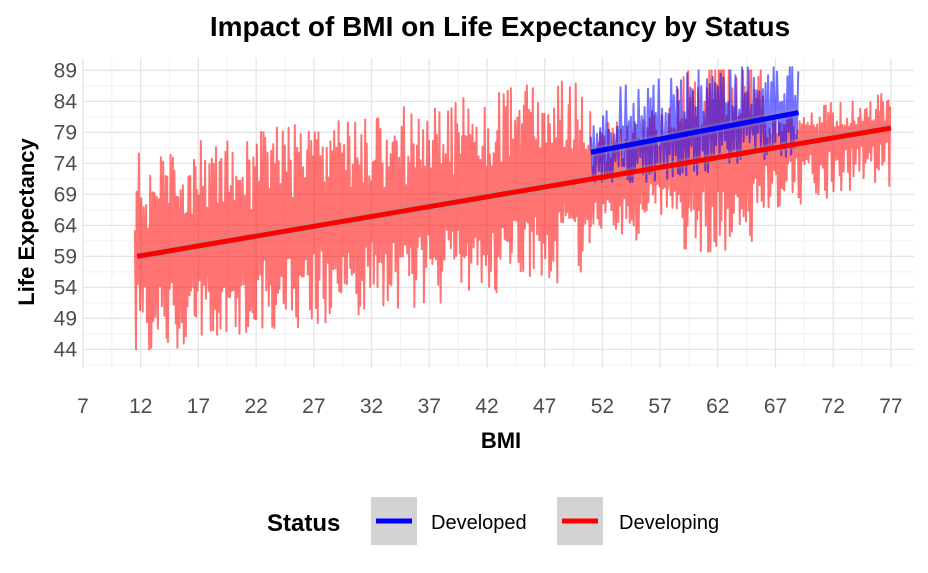 This screenshot has height=573, width=928. I want to click on x-tick-label: 42, so click(486, 406).